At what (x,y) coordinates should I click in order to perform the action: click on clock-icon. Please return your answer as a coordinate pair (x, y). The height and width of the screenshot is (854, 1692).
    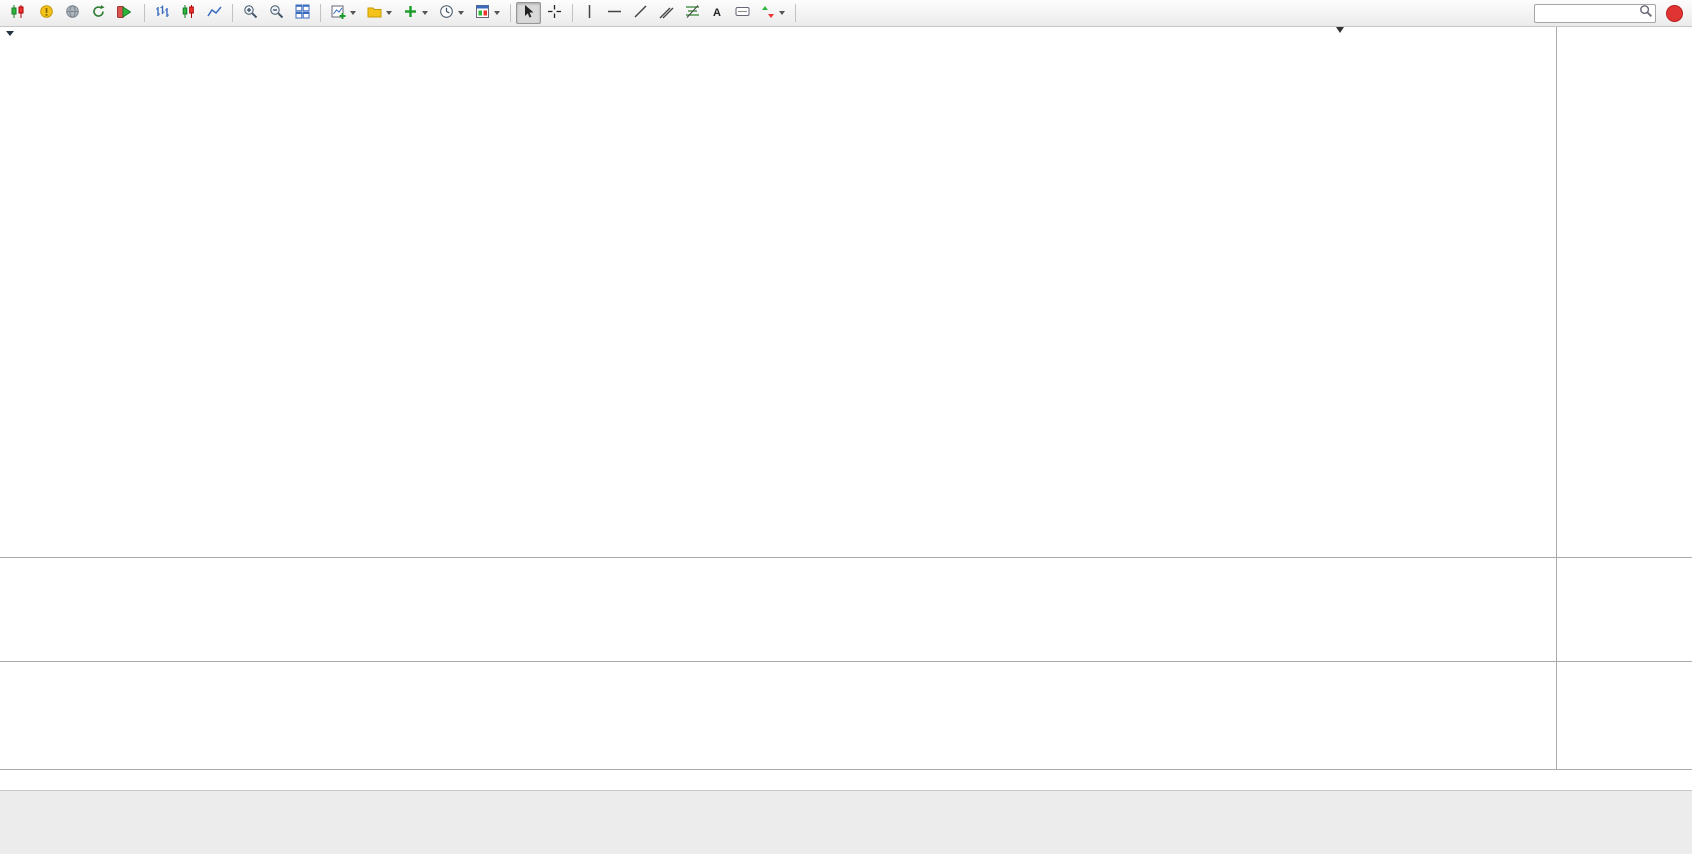
    Looking at the image, I should click on (446, 13).